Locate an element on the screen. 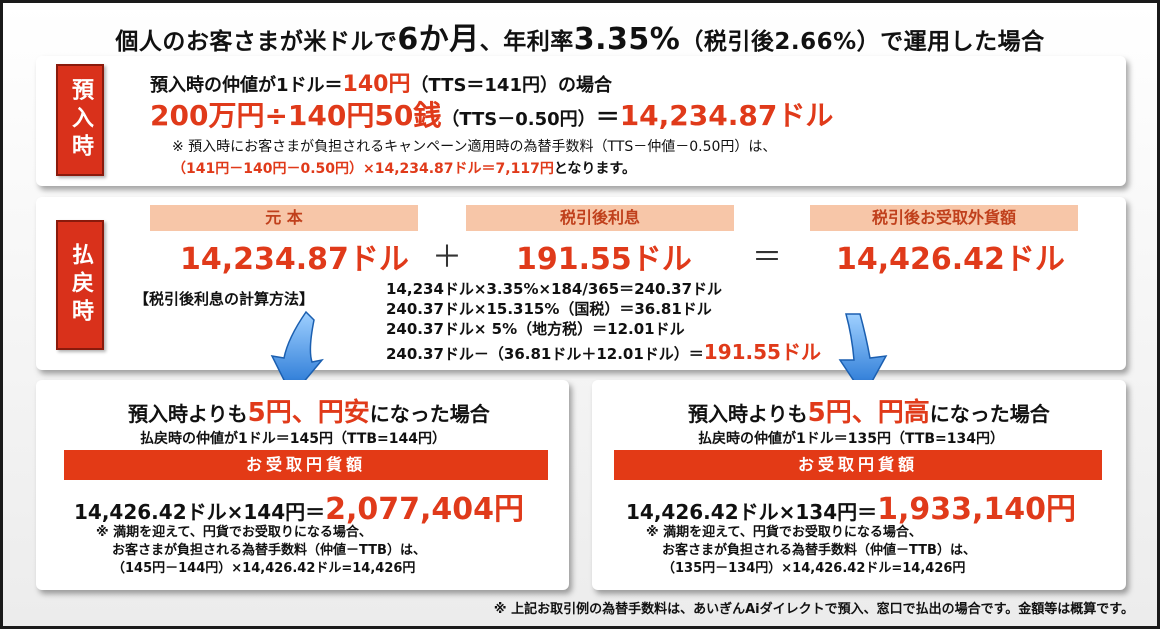 The height and width of the screenshot is (629, 1160). title-mid: 、年利率 is located at coordinates (526, 42).